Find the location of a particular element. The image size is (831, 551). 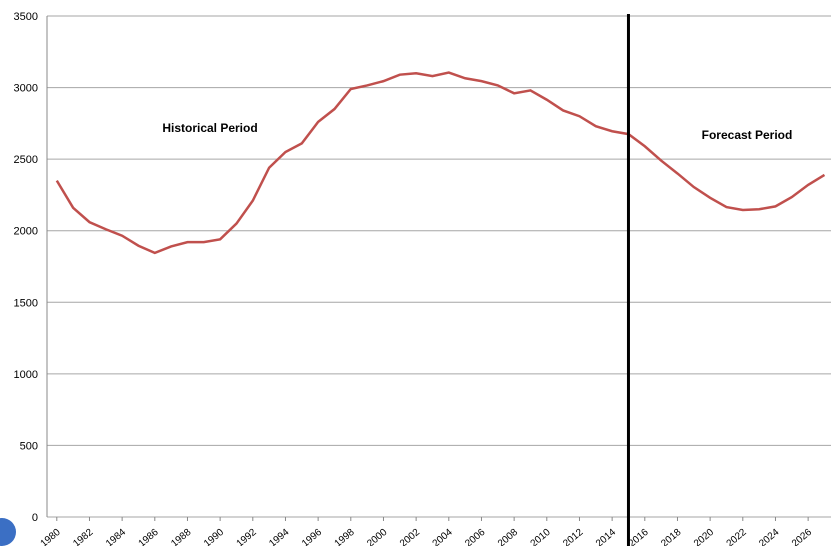

x-tick-label: 1986 is located at coordinates (149, 536).